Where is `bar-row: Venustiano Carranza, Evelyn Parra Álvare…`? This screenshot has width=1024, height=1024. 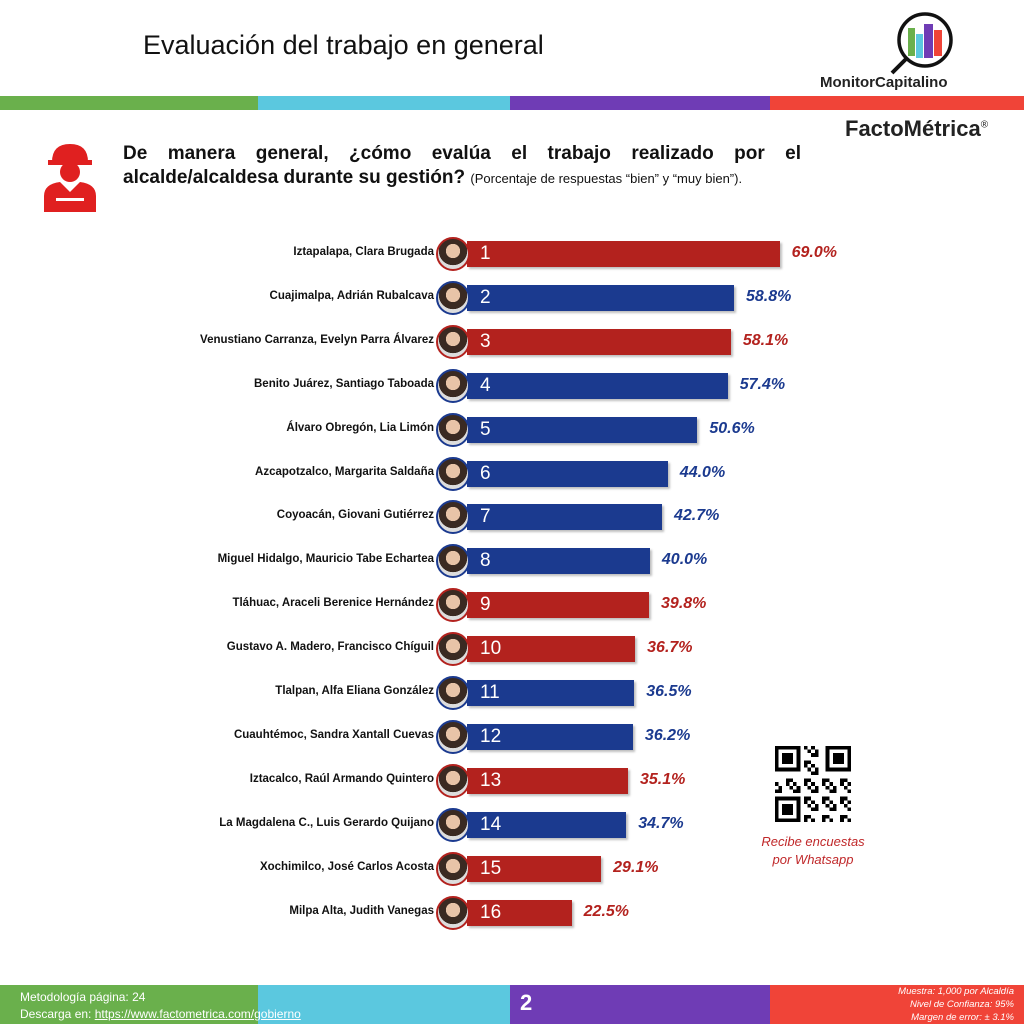
bar-row: Venustiano Carranza, Evelyn Parra Álvare… is located at coordinates (512, 341).